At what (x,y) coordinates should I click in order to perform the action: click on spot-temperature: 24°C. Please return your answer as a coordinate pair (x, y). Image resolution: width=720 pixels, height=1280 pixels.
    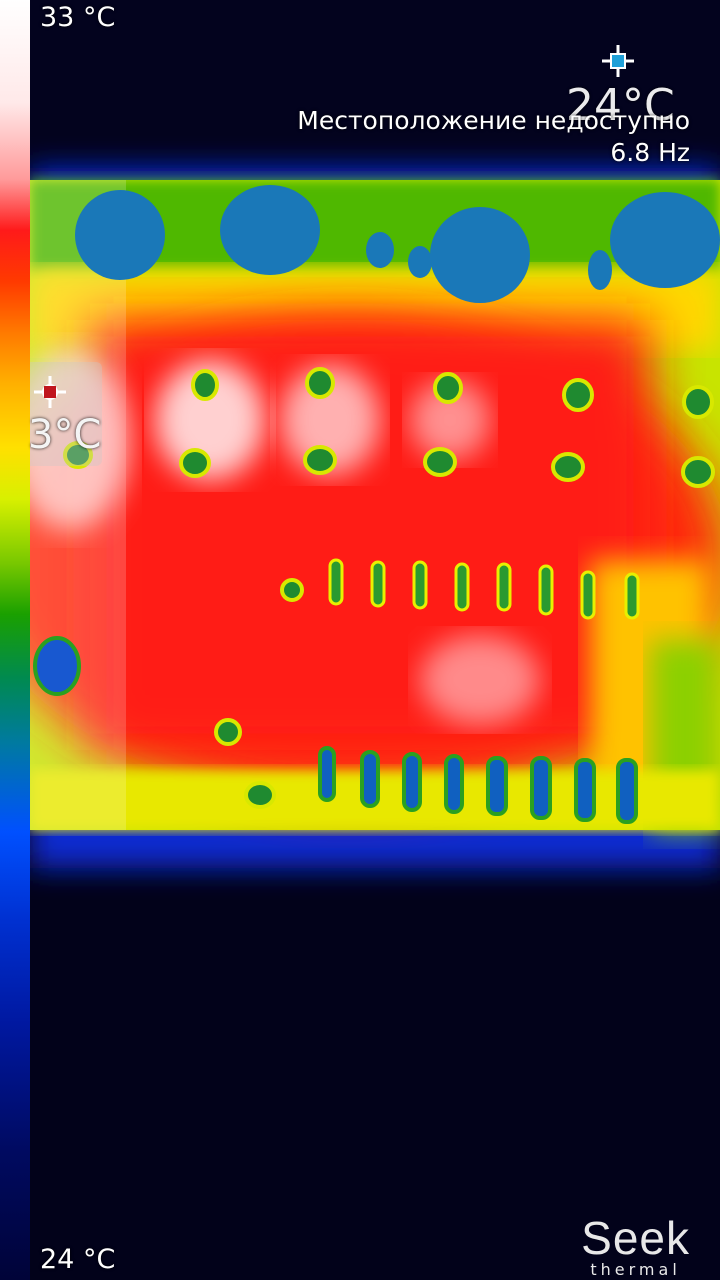
    Looking at the image, I should click on (620, 105).